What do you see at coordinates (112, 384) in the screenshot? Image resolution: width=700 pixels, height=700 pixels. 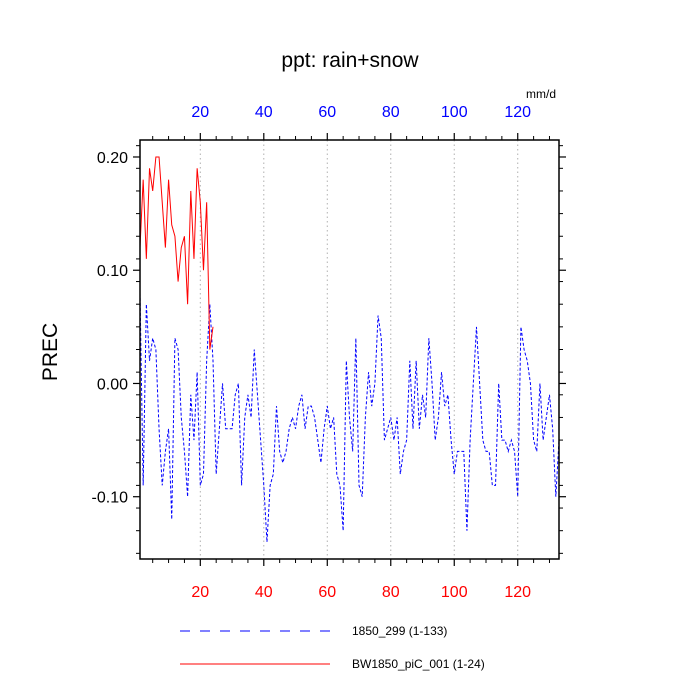 I see `y-tick-label: 0.00` at bounding box center [112, 384].